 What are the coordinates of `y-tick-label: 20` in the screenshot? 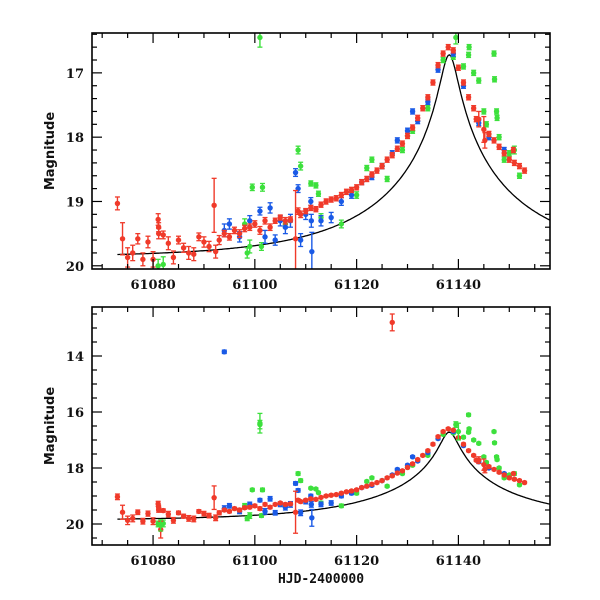 It's located at (75, 267).